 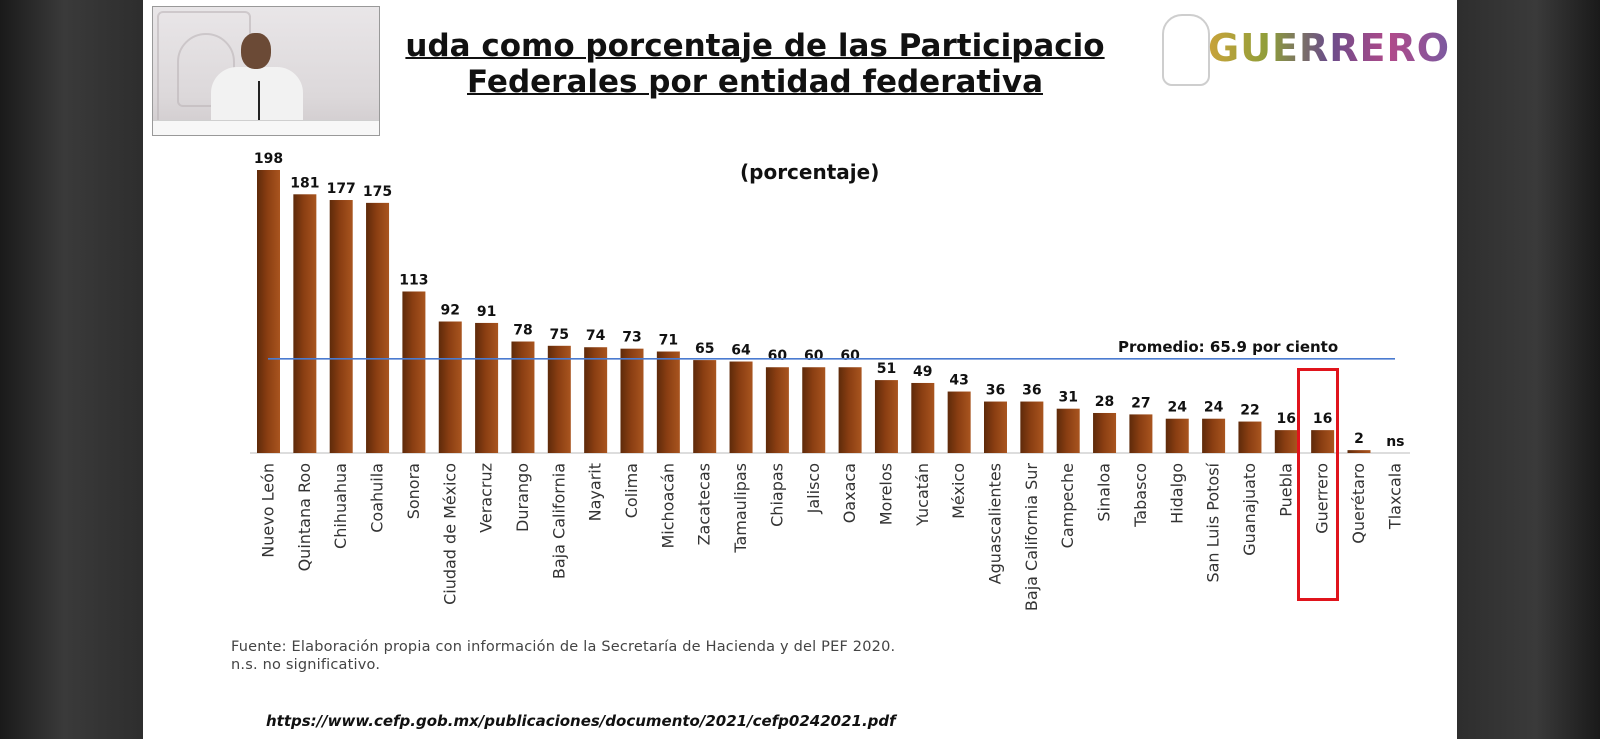 I want to click on category-label-tabasco: Tabasco, so click(x=1140, y=495).